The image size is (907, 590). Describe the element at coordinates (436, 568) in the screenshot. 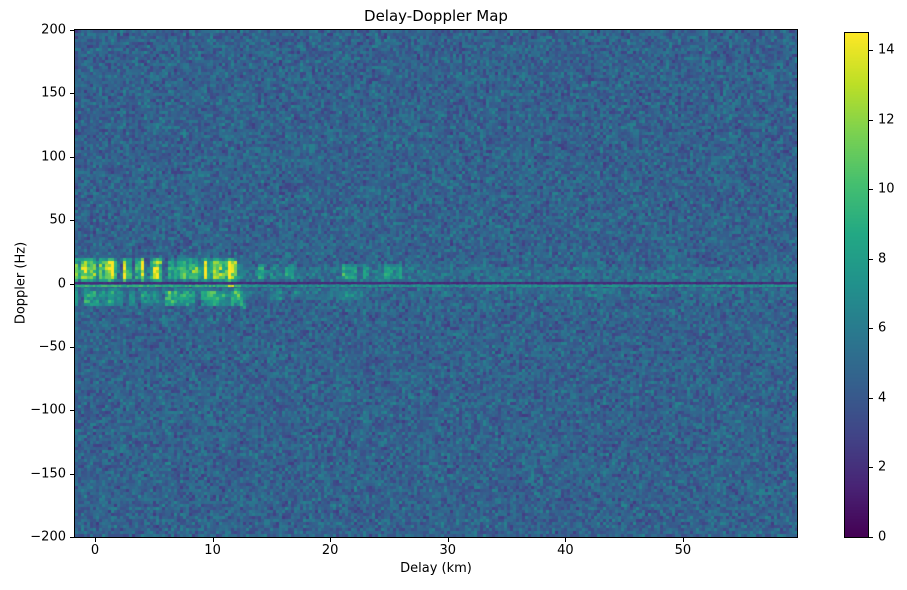

I see `x-axis-label: Delay (km)` at that location.